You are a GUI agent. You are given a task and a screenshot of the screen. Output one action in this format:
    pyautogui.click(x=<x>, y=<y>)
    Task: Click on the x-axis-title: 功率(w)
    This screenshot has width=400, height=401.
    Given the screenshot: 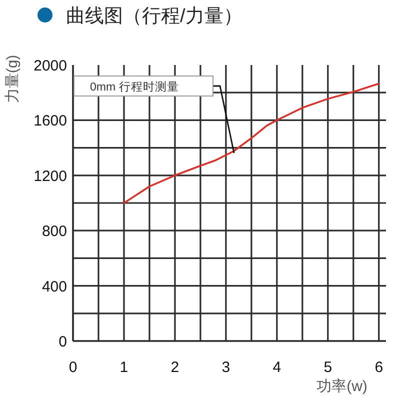 What is the action you would take?
    pyautogui.click(x=342, y=386)
    